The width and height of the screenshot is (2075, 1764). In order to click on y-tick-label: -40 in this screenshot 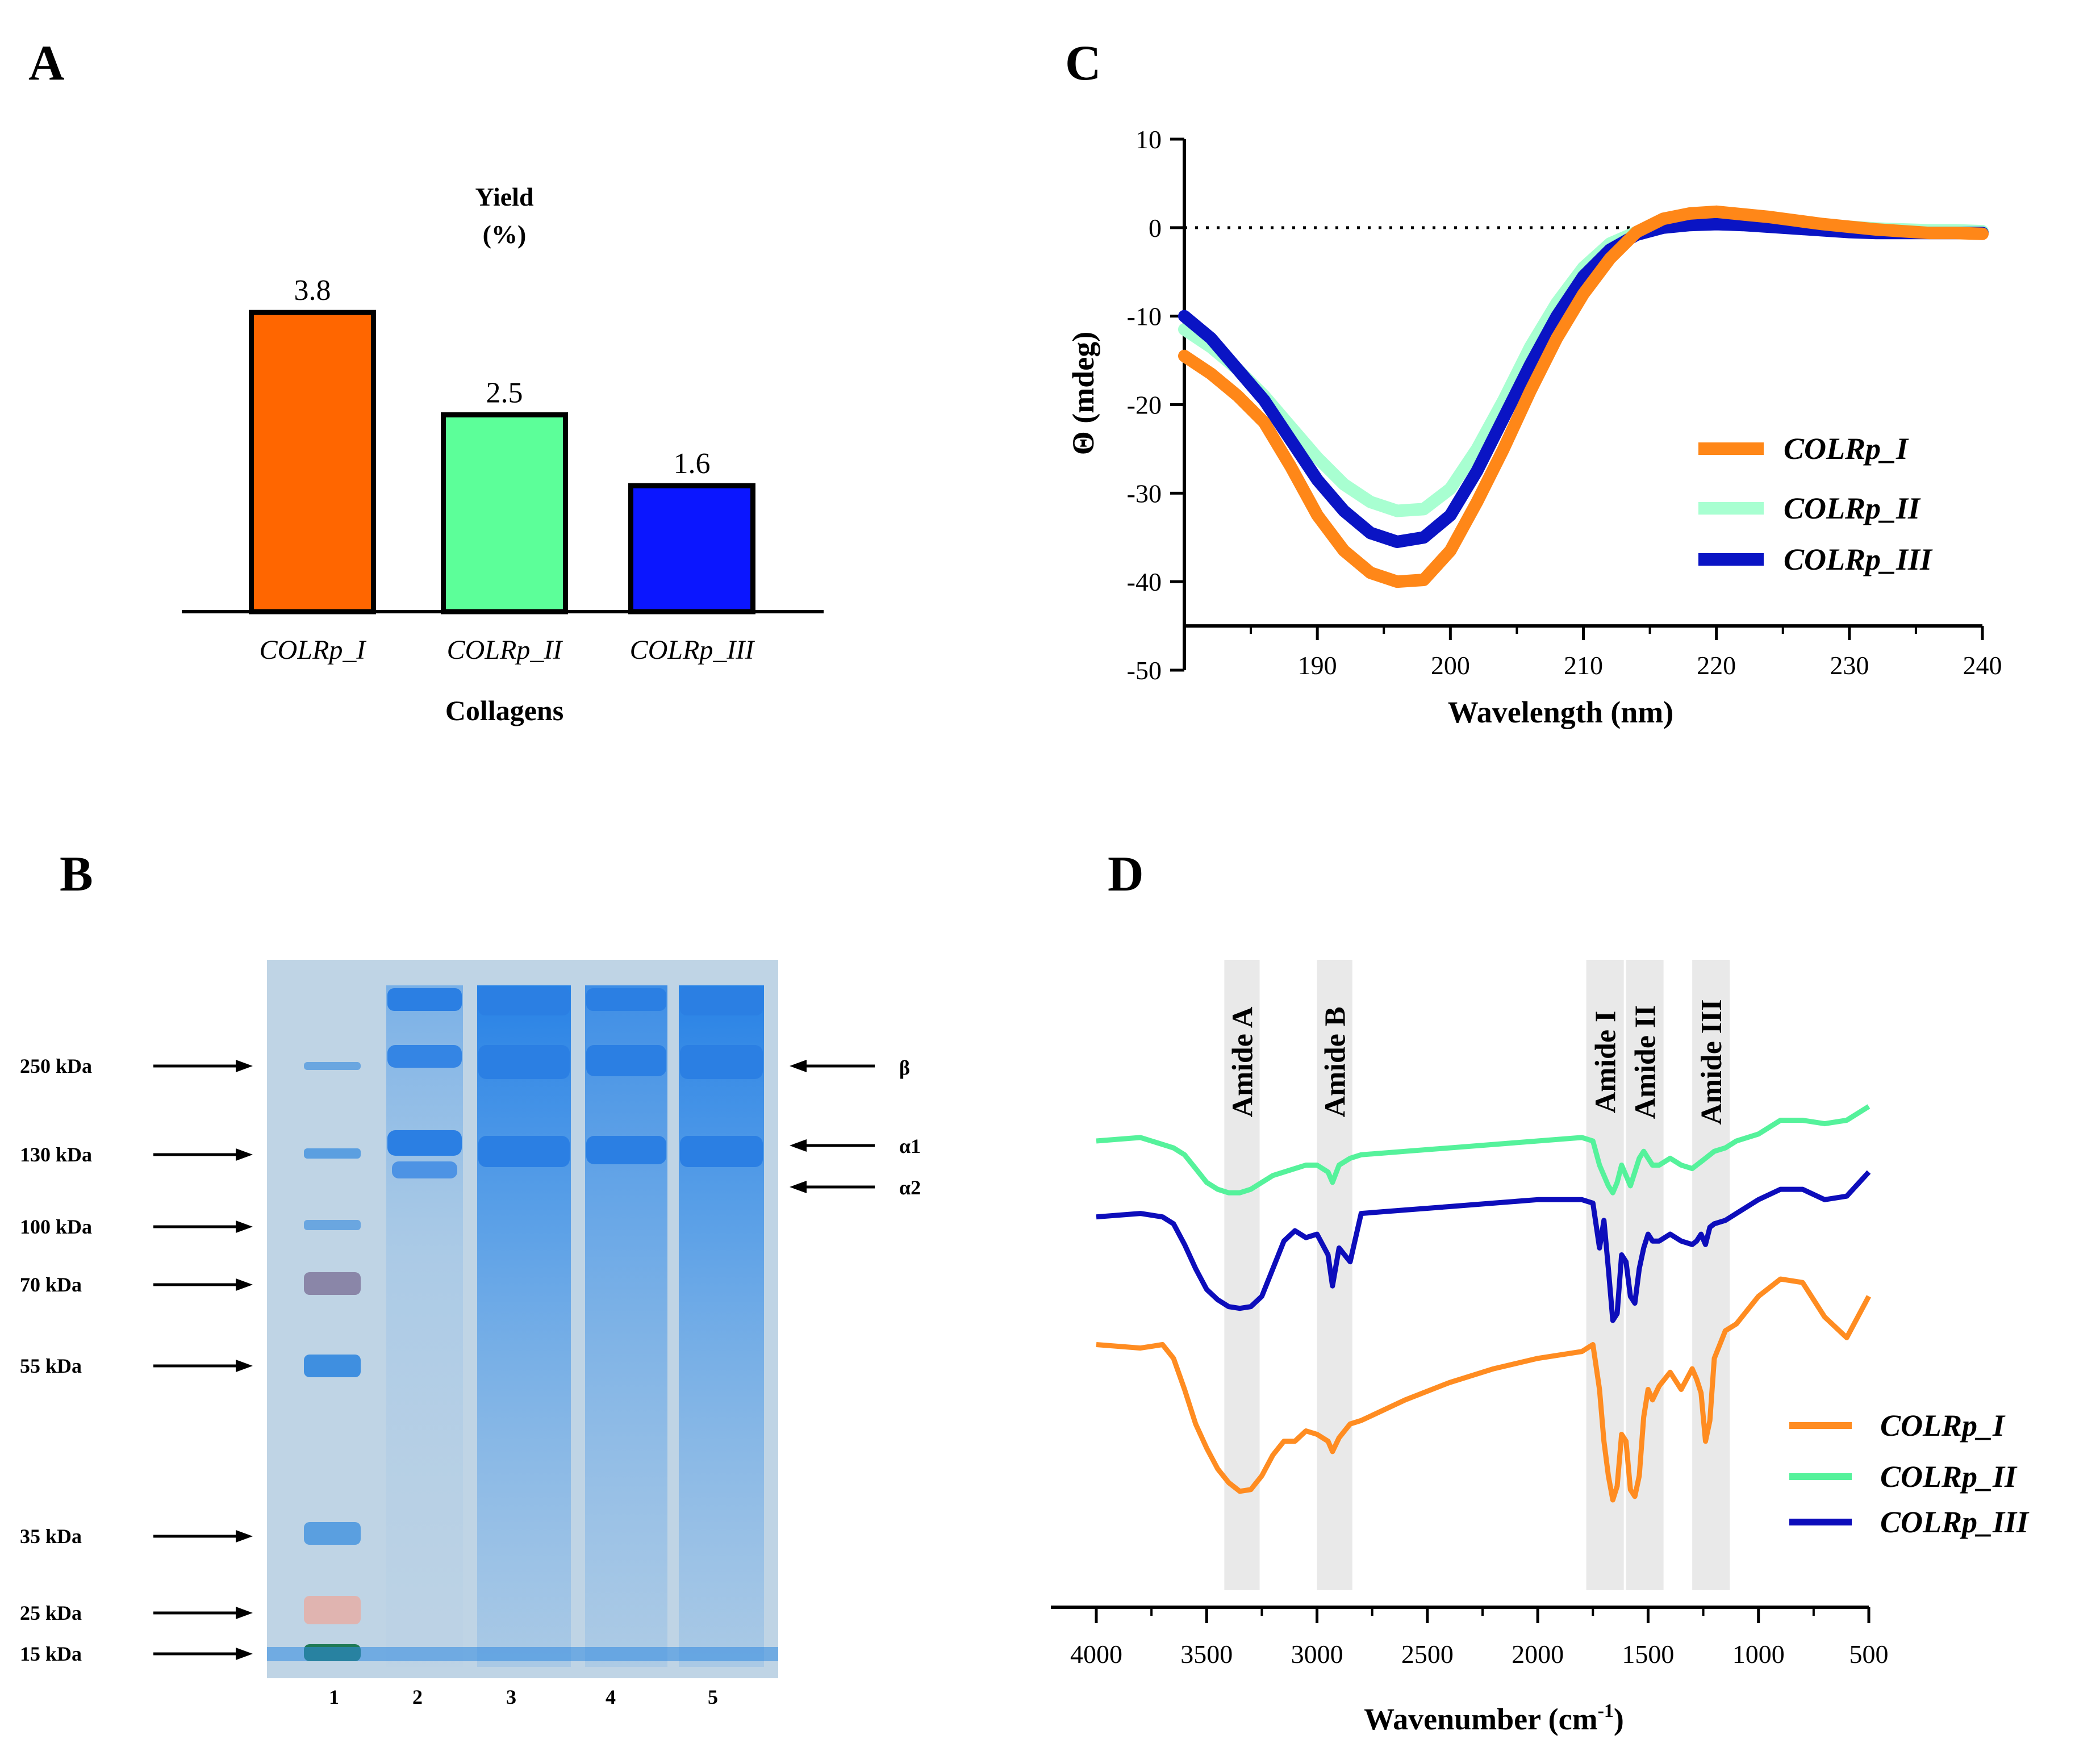, I will do `click(1144, 581)`.